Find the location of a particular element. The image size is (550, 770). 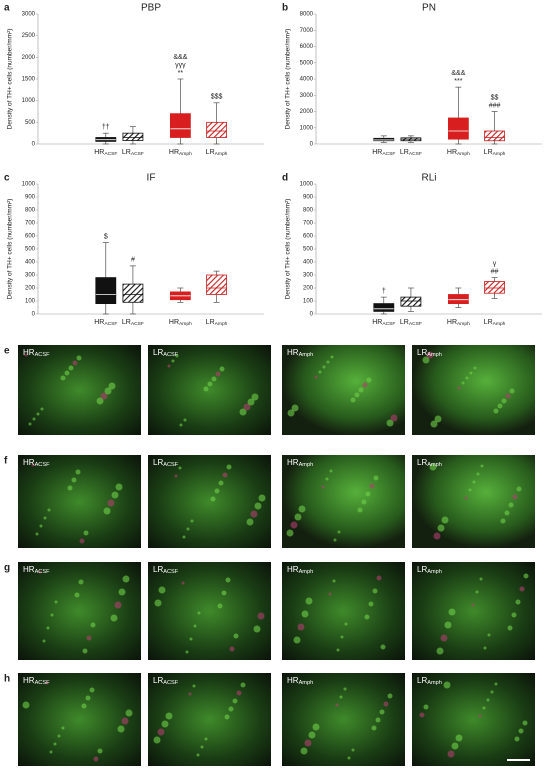

annotation: ** is located at coordinates (181, 73).